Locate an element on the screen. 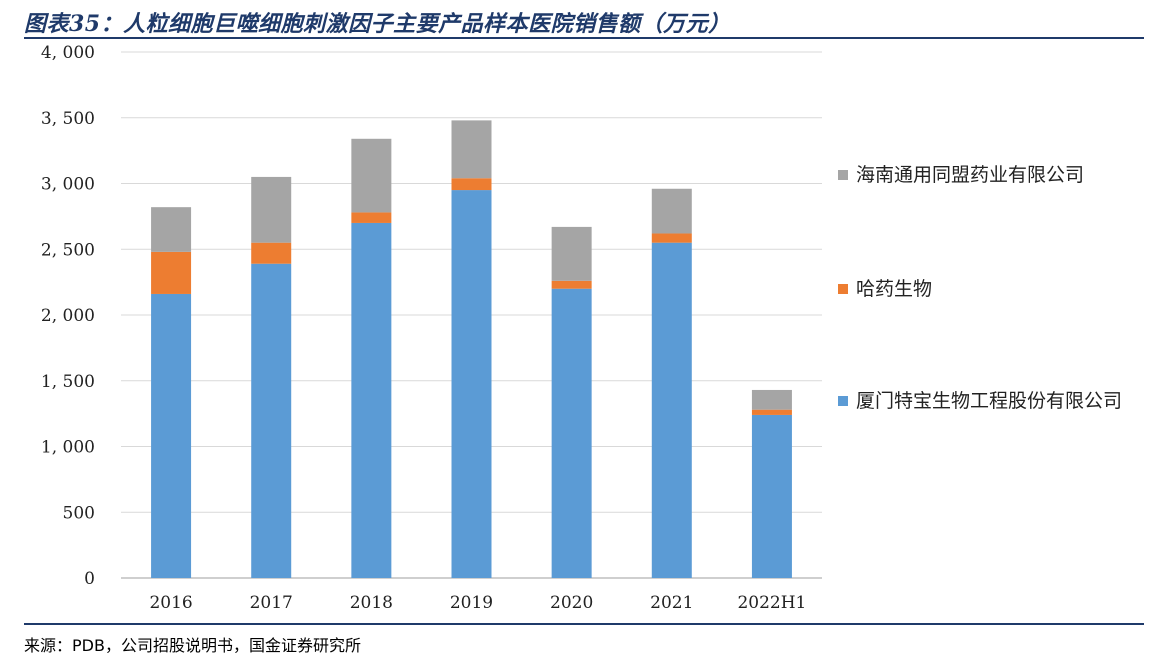  y-tick-label: 1, 000 is located at coordinates (68, 448).